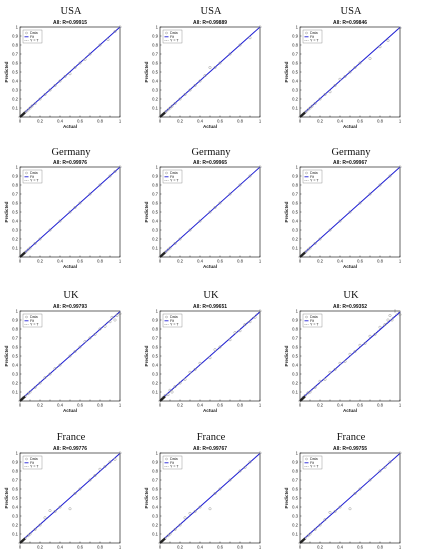 The image size is (441, 550). What do you see at coordinates (400, 405) in the screenshot?
I see `x-tick-label: 1` at bounding box center [400, 405].